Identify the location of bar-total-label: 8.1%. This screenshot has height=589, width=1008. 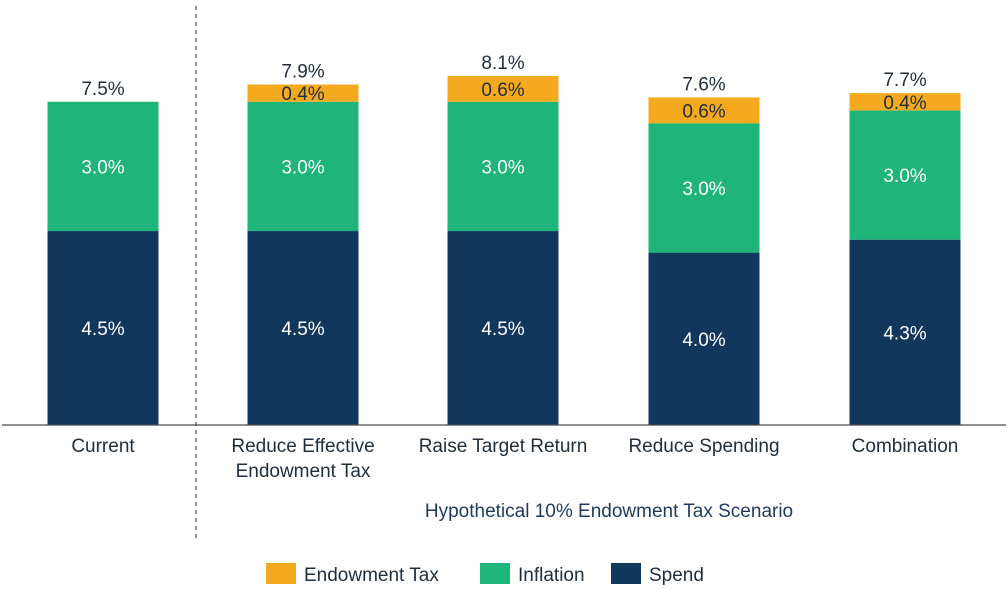
(502, 63).